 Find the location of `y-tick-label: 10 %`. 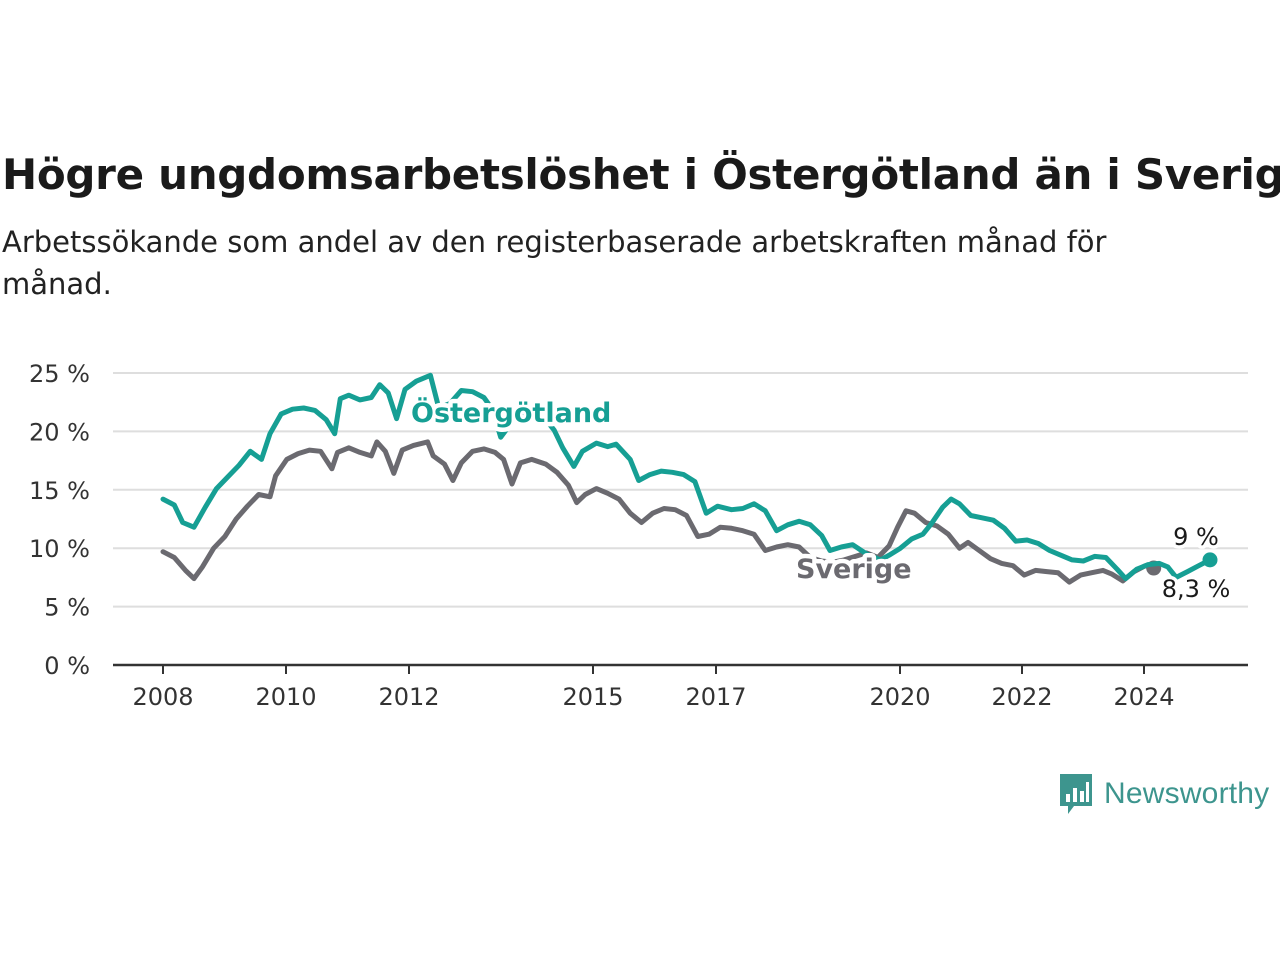

y-tick-label: 10 % is located at coordinates (59, 549).